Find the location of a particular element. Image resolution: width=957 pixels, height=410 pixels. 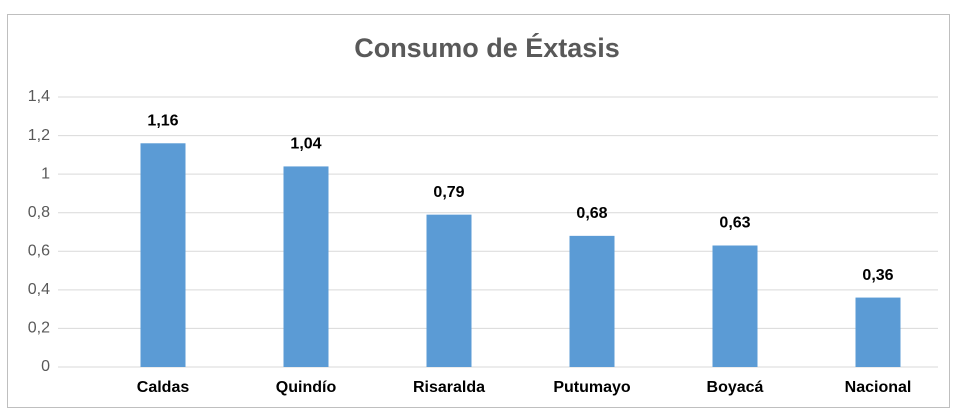

data-label: 0,68 is located at coordinates (591, 213).